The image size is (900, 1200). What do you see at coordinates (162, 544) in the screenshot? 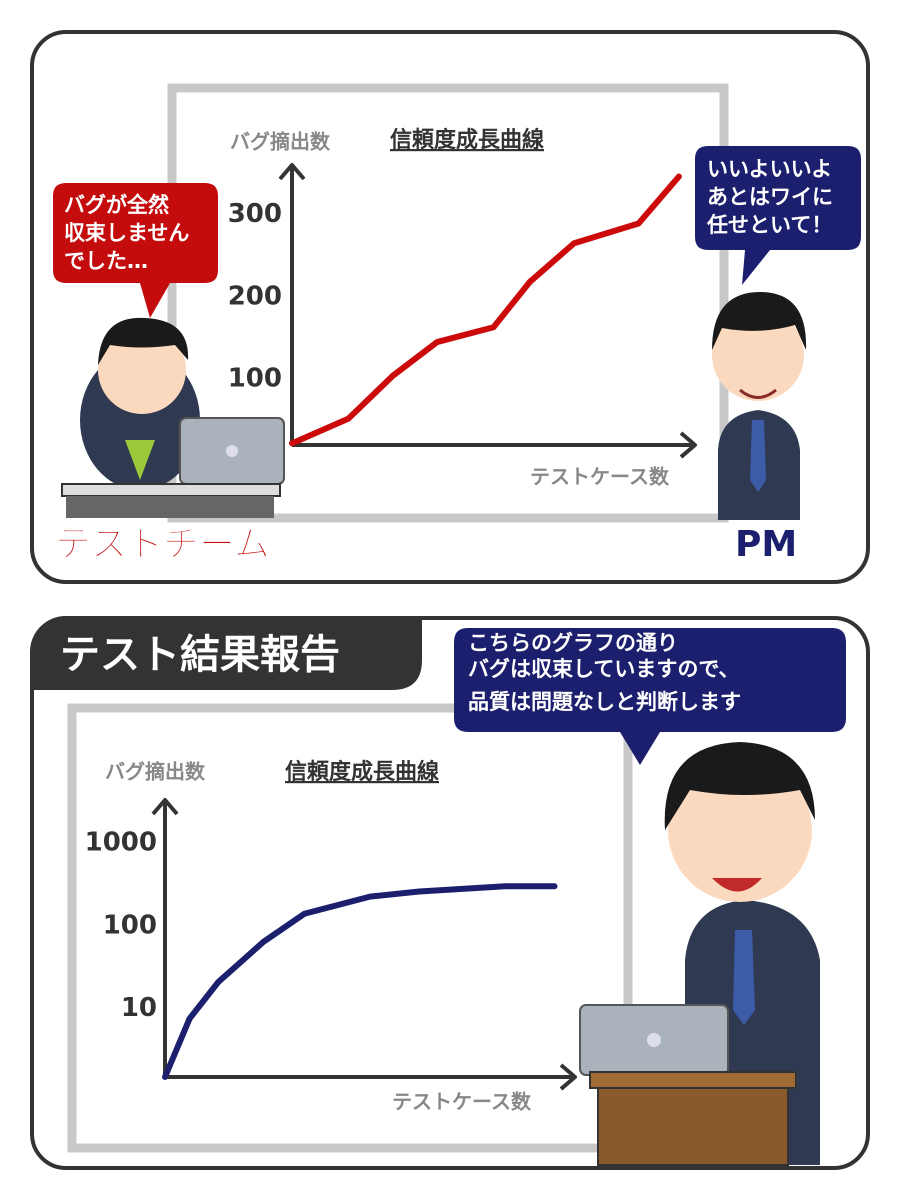
I see `character-label: テストチーム` at bounding box center [162, 544].